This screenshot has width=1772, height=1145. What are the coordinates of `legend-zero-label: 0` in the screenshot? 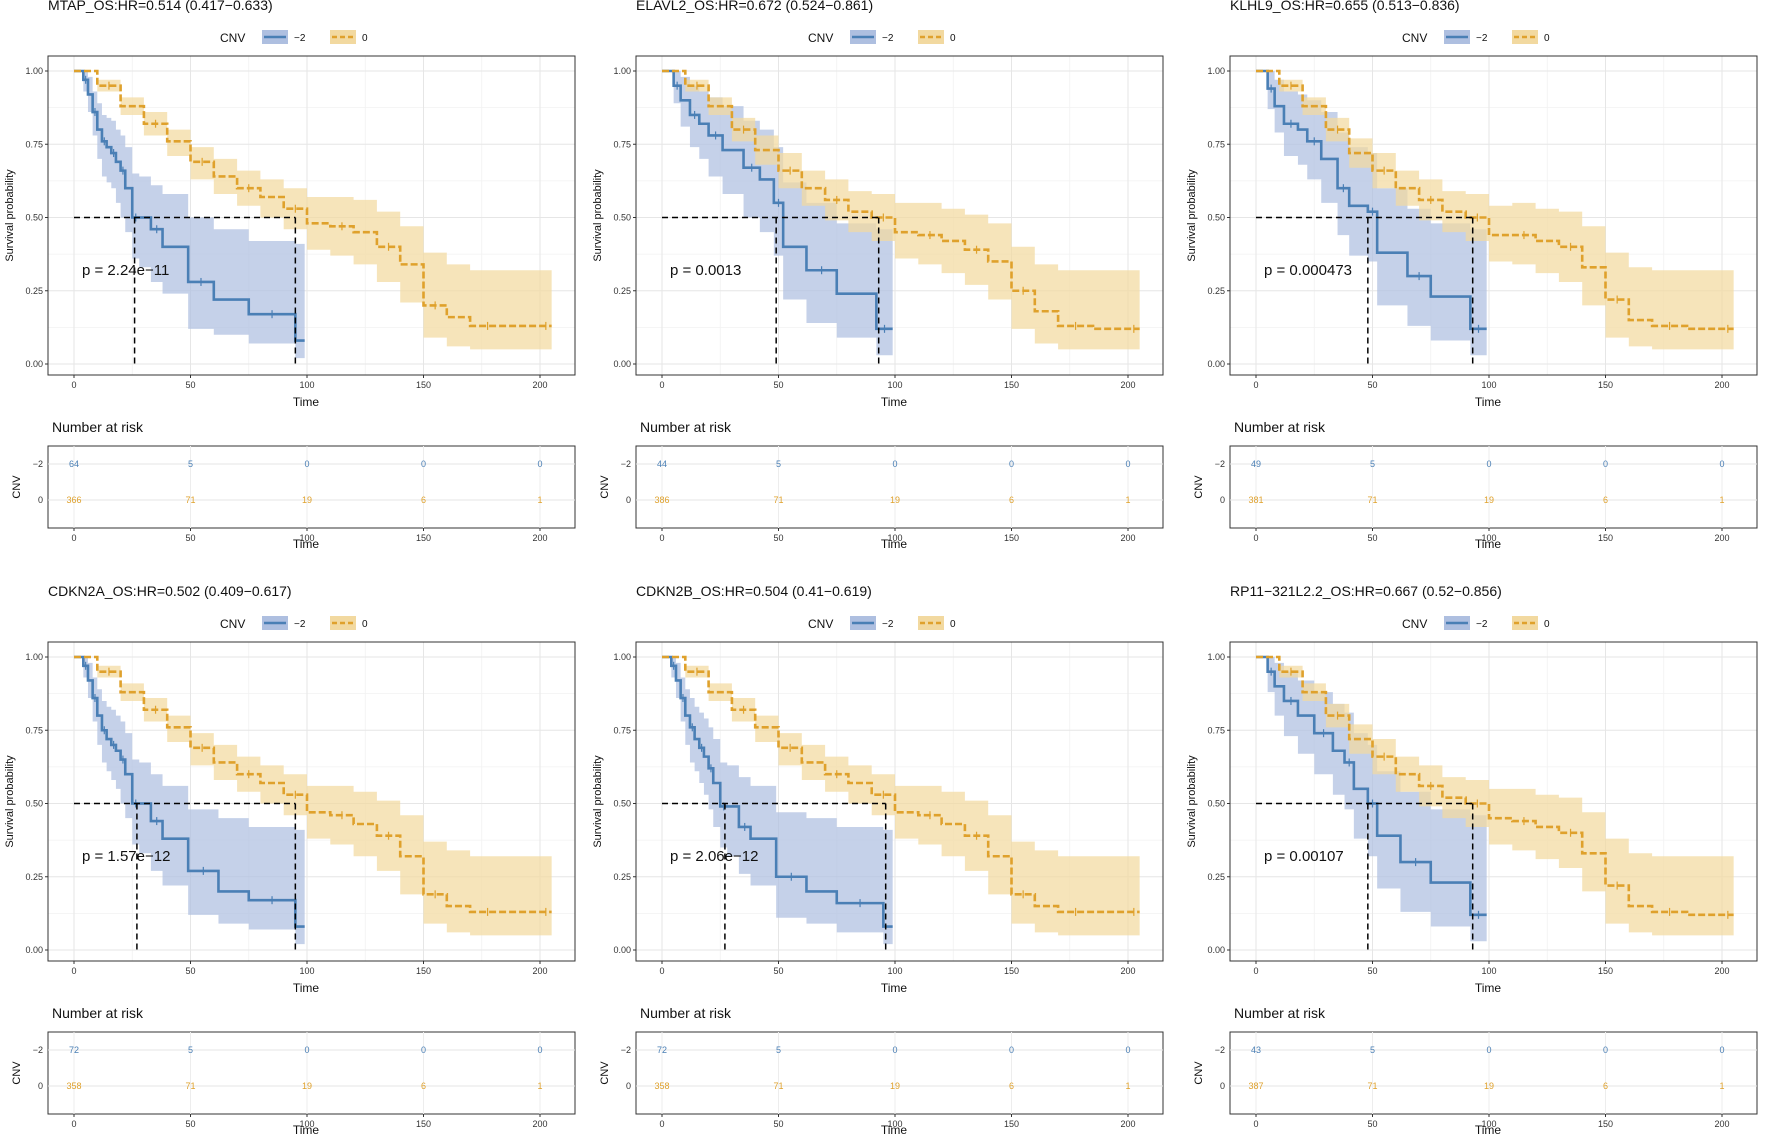 It's located at (953, 38).